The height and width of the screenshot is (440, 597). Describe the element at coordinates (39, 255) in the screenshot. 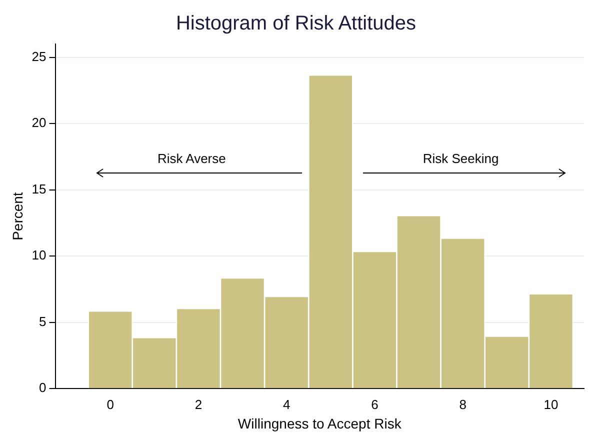

I see `y-tick-label: 10` at that location.